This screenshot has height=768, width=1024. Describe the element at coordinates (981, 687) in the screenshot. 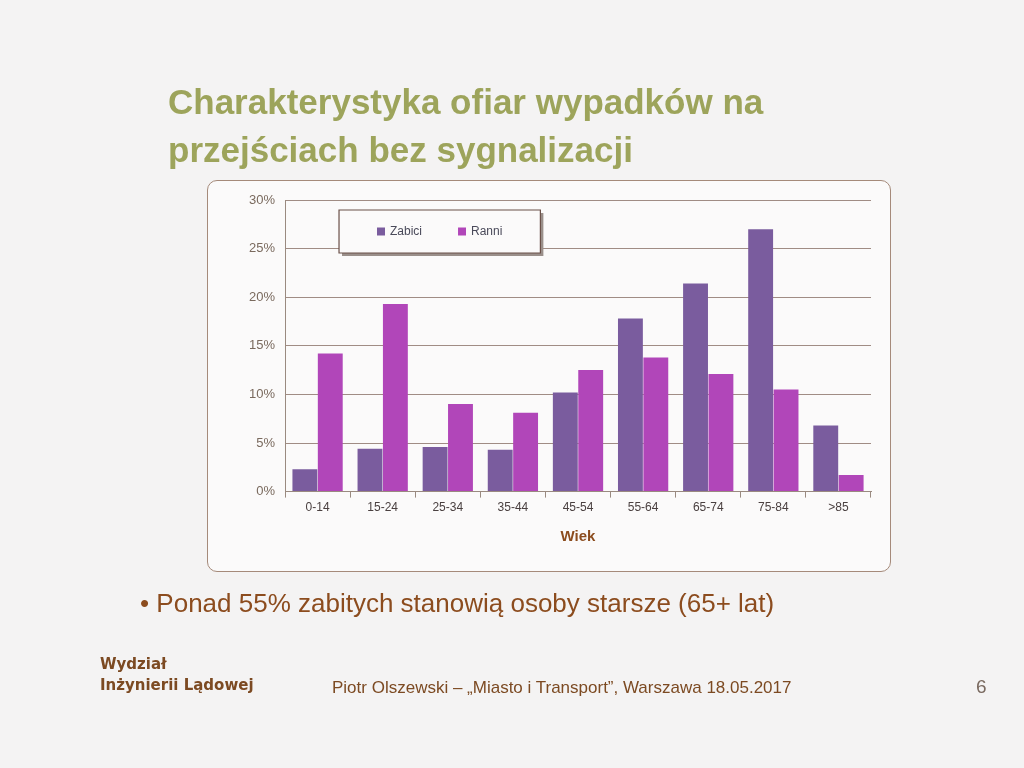

I see `text: 6` at that location.